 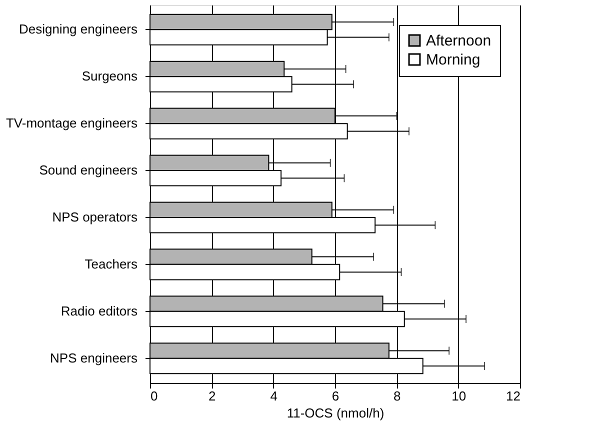 I want to click on x-tick-label: 10, so click(x=459, y=396).